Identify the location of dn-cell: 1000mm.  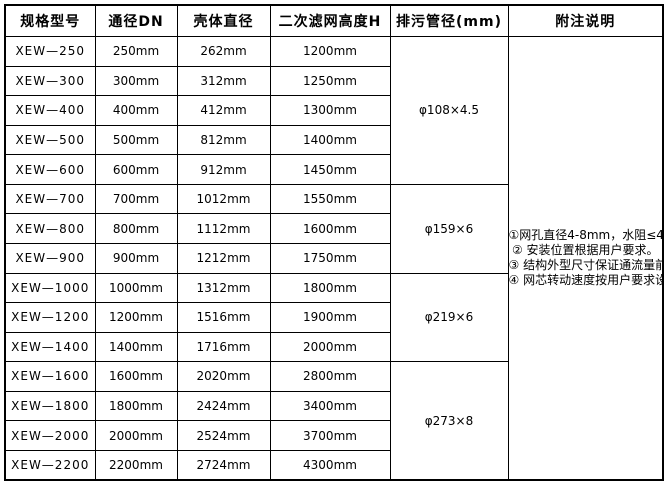
(136, 288).